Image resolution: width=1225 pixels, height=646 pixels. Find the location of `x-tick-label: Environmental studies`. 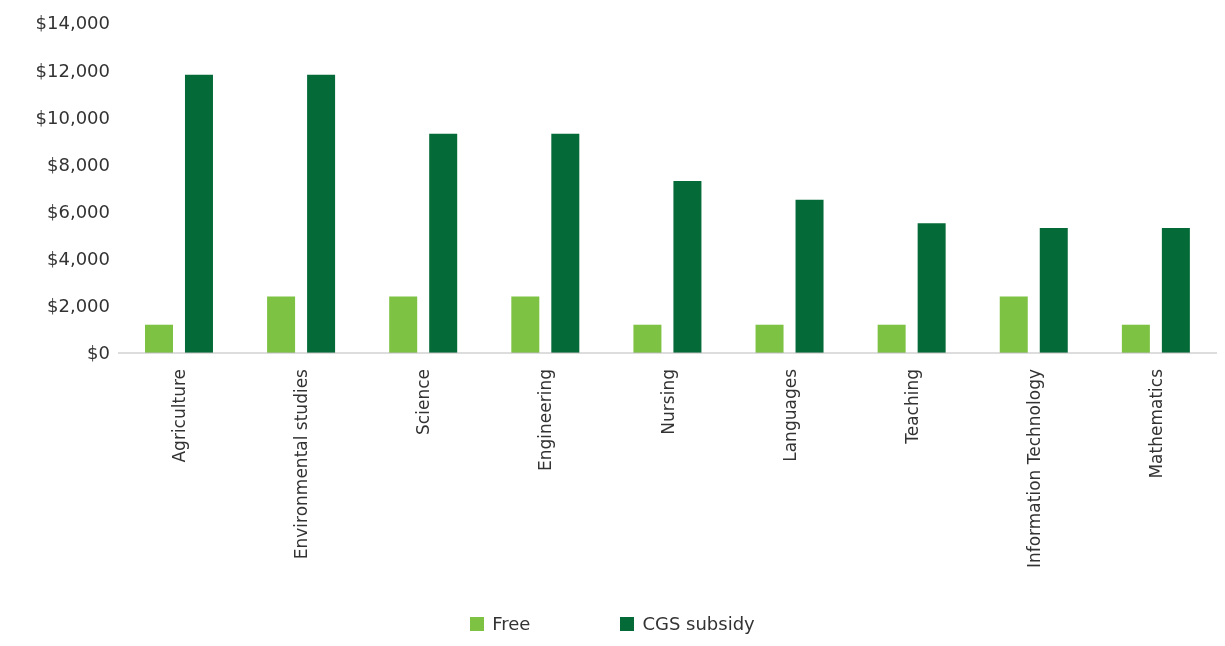

x-tick-label: Environmental studies is located at coordinates (301, 464).